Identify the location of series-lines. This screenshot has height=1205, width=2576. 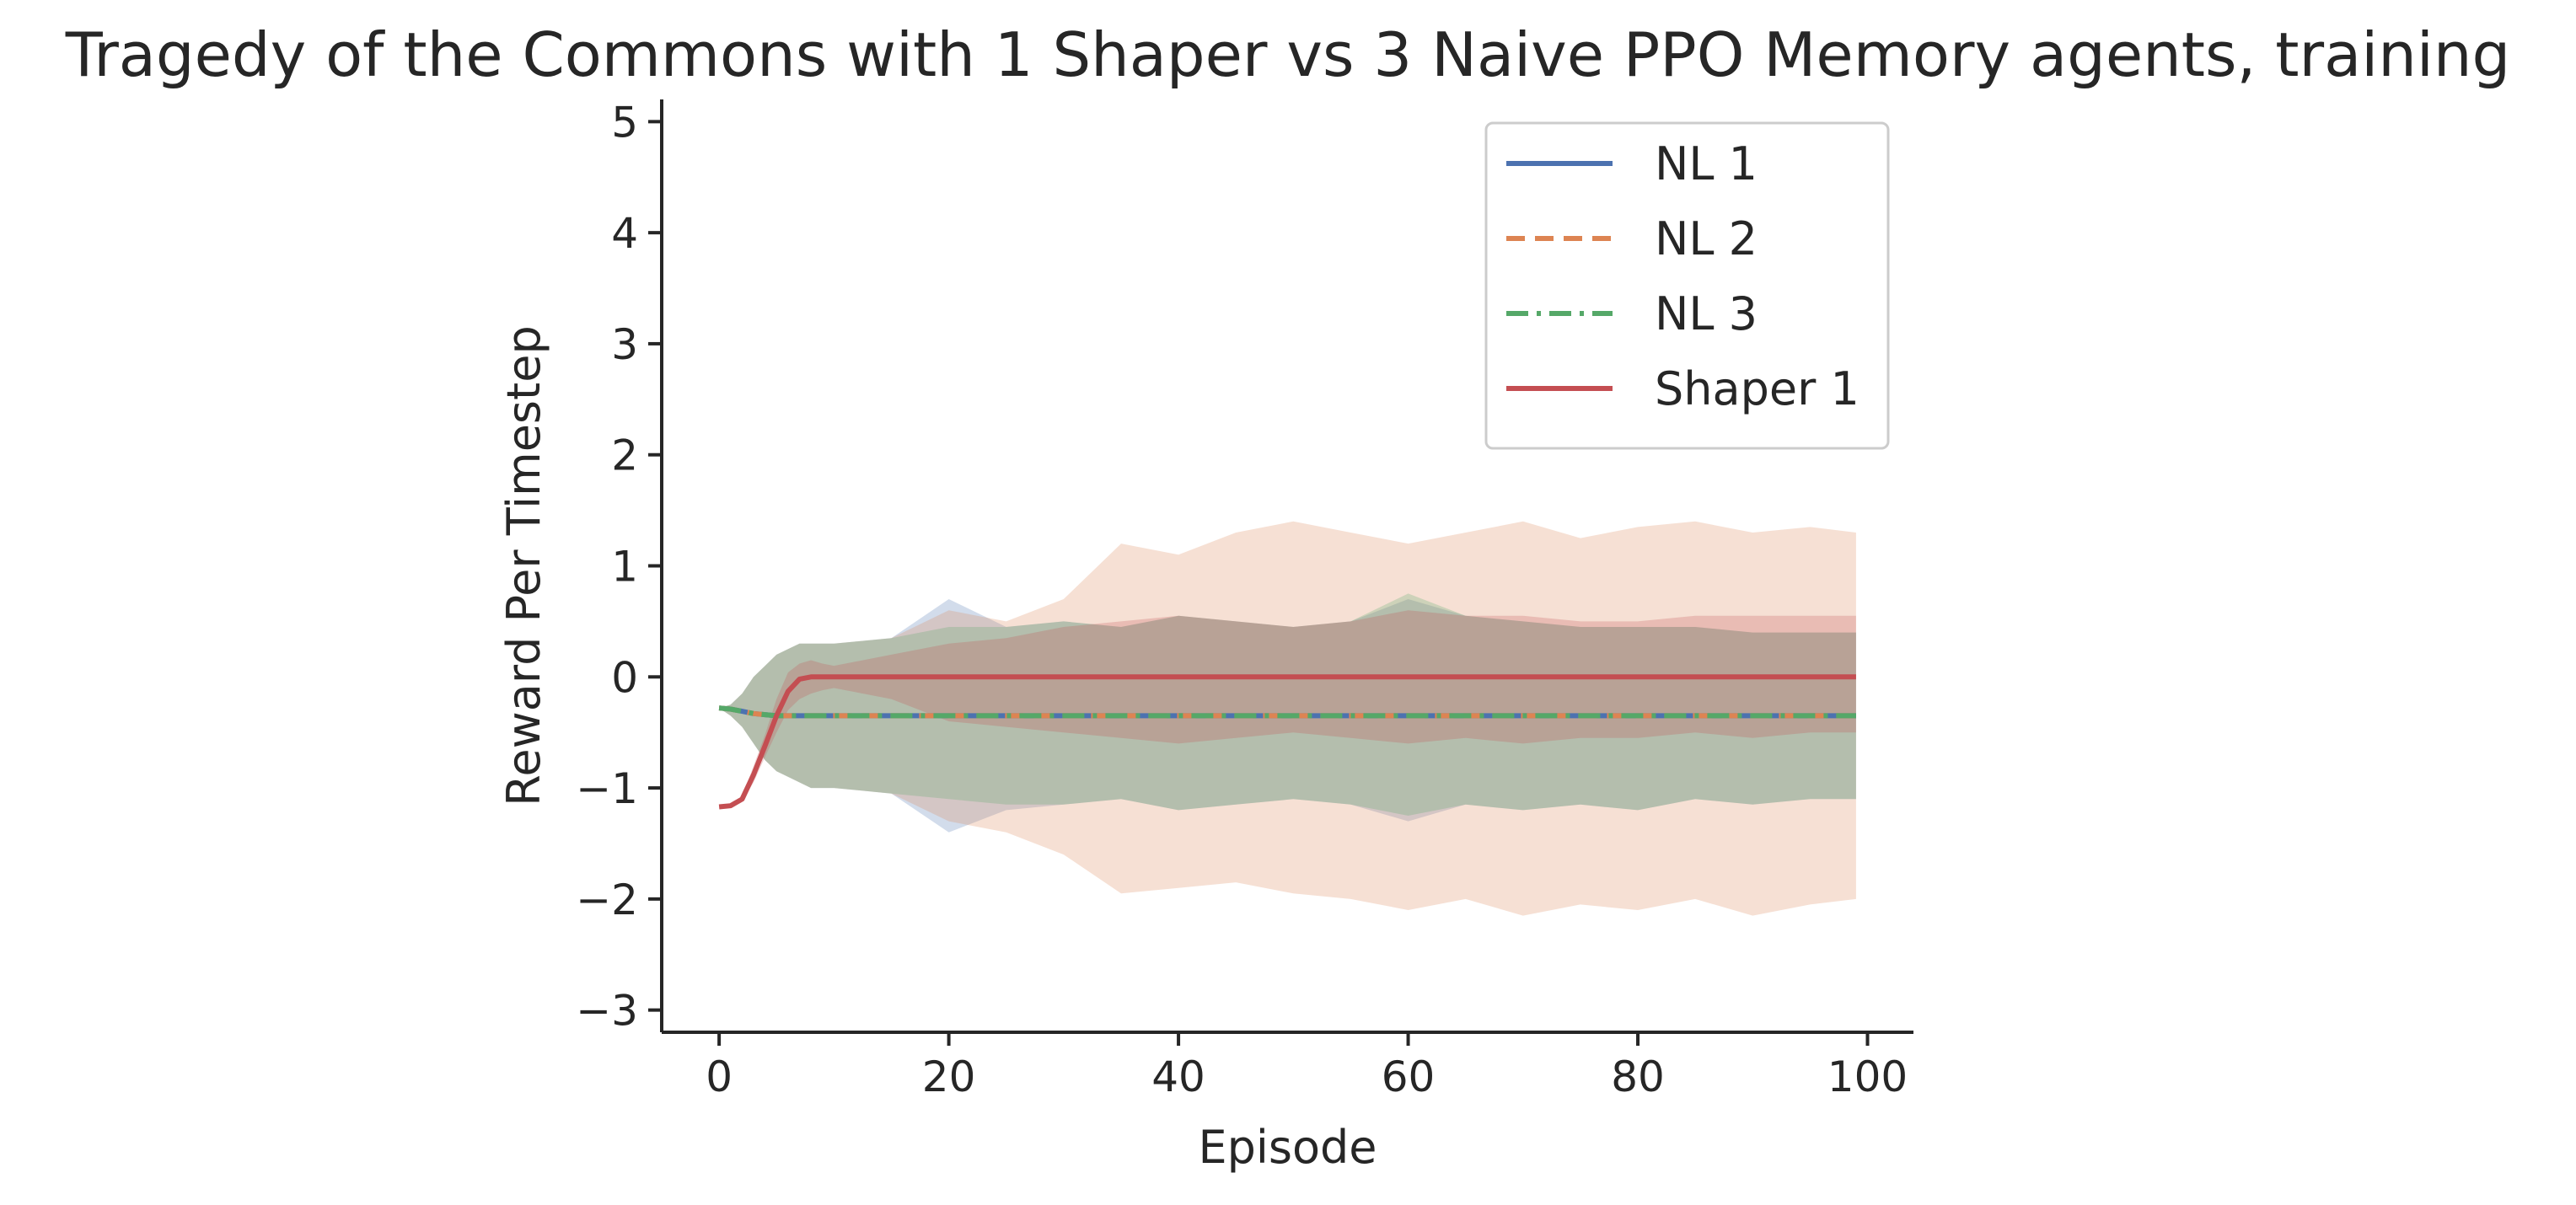
(1287, 742).